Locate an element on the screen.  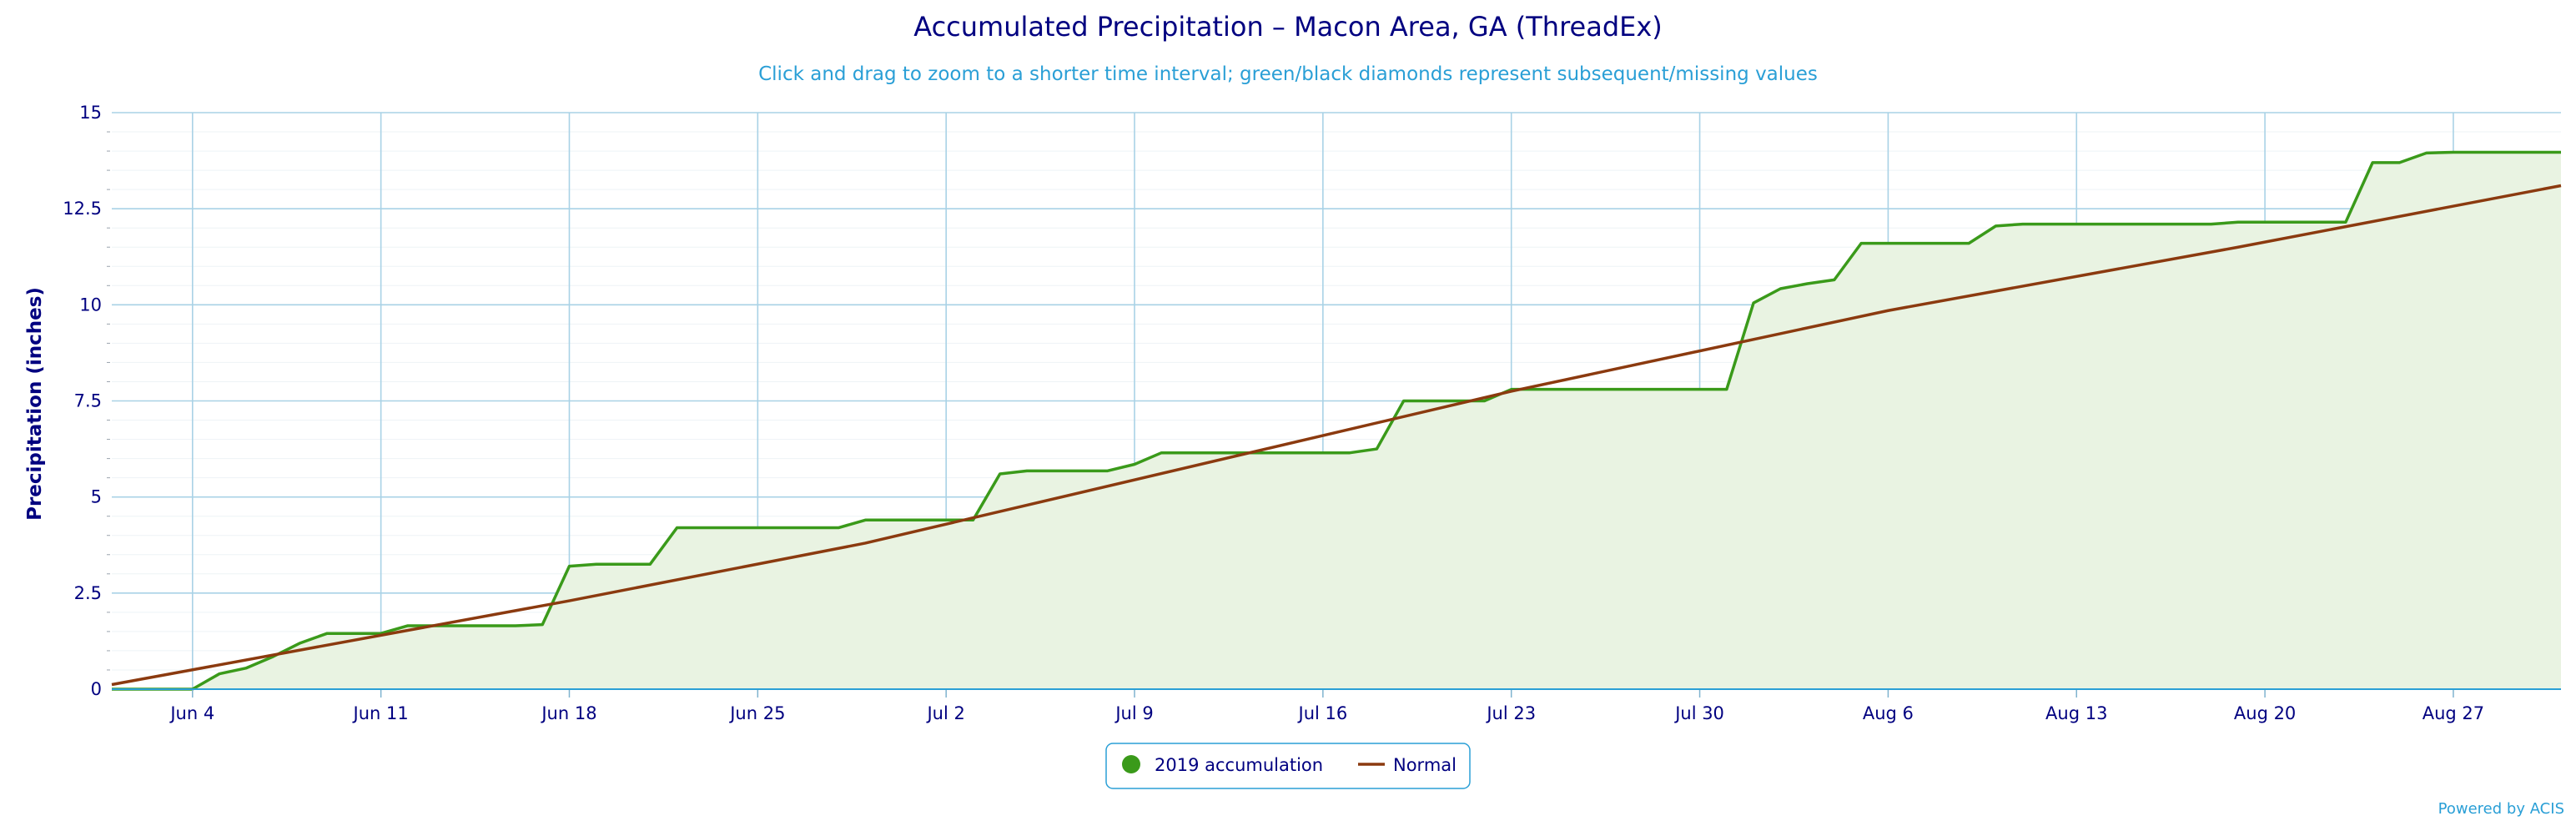
x-tick-label: Jun 25 is located at coordinates (756, 713).